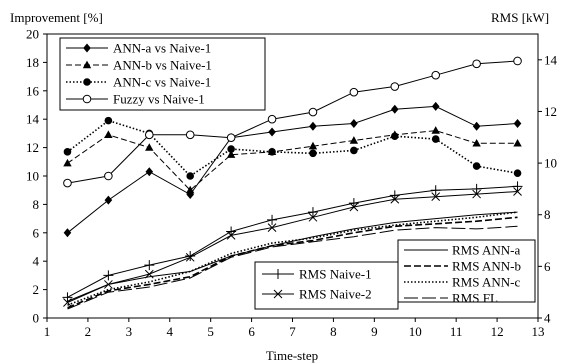 This screenshot has height=364, width=561. Describe the element at coordinates (335, 294) in the screenshot. I see `legend-label: RMS Naive-2` at that location.